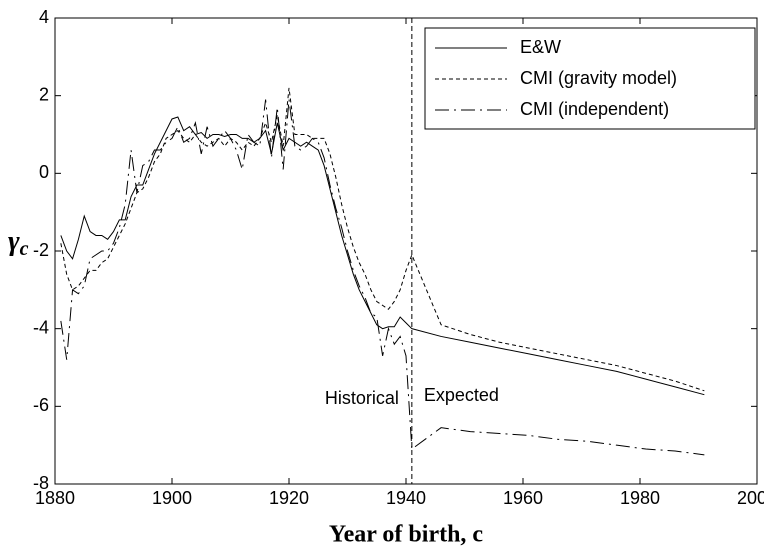  I want to click on legend-label: CMI (independent), so click(594, 109).